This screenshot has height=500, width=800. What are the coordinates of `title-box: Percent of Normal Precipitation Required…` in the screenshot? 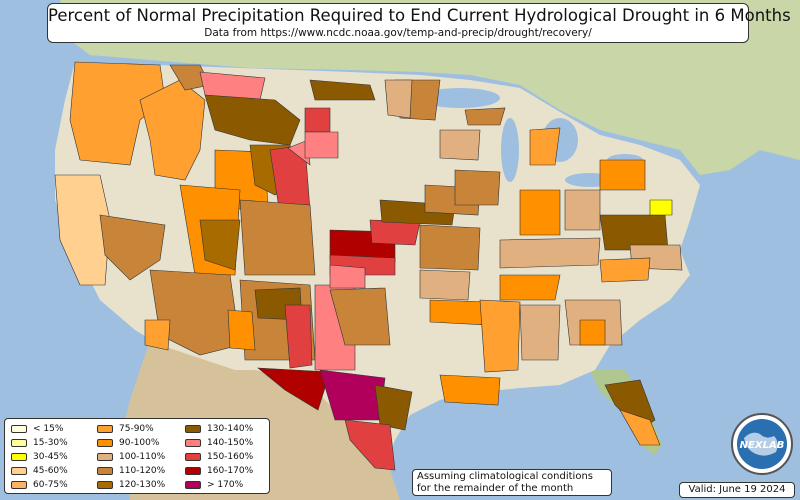 It's located at (419, 23).